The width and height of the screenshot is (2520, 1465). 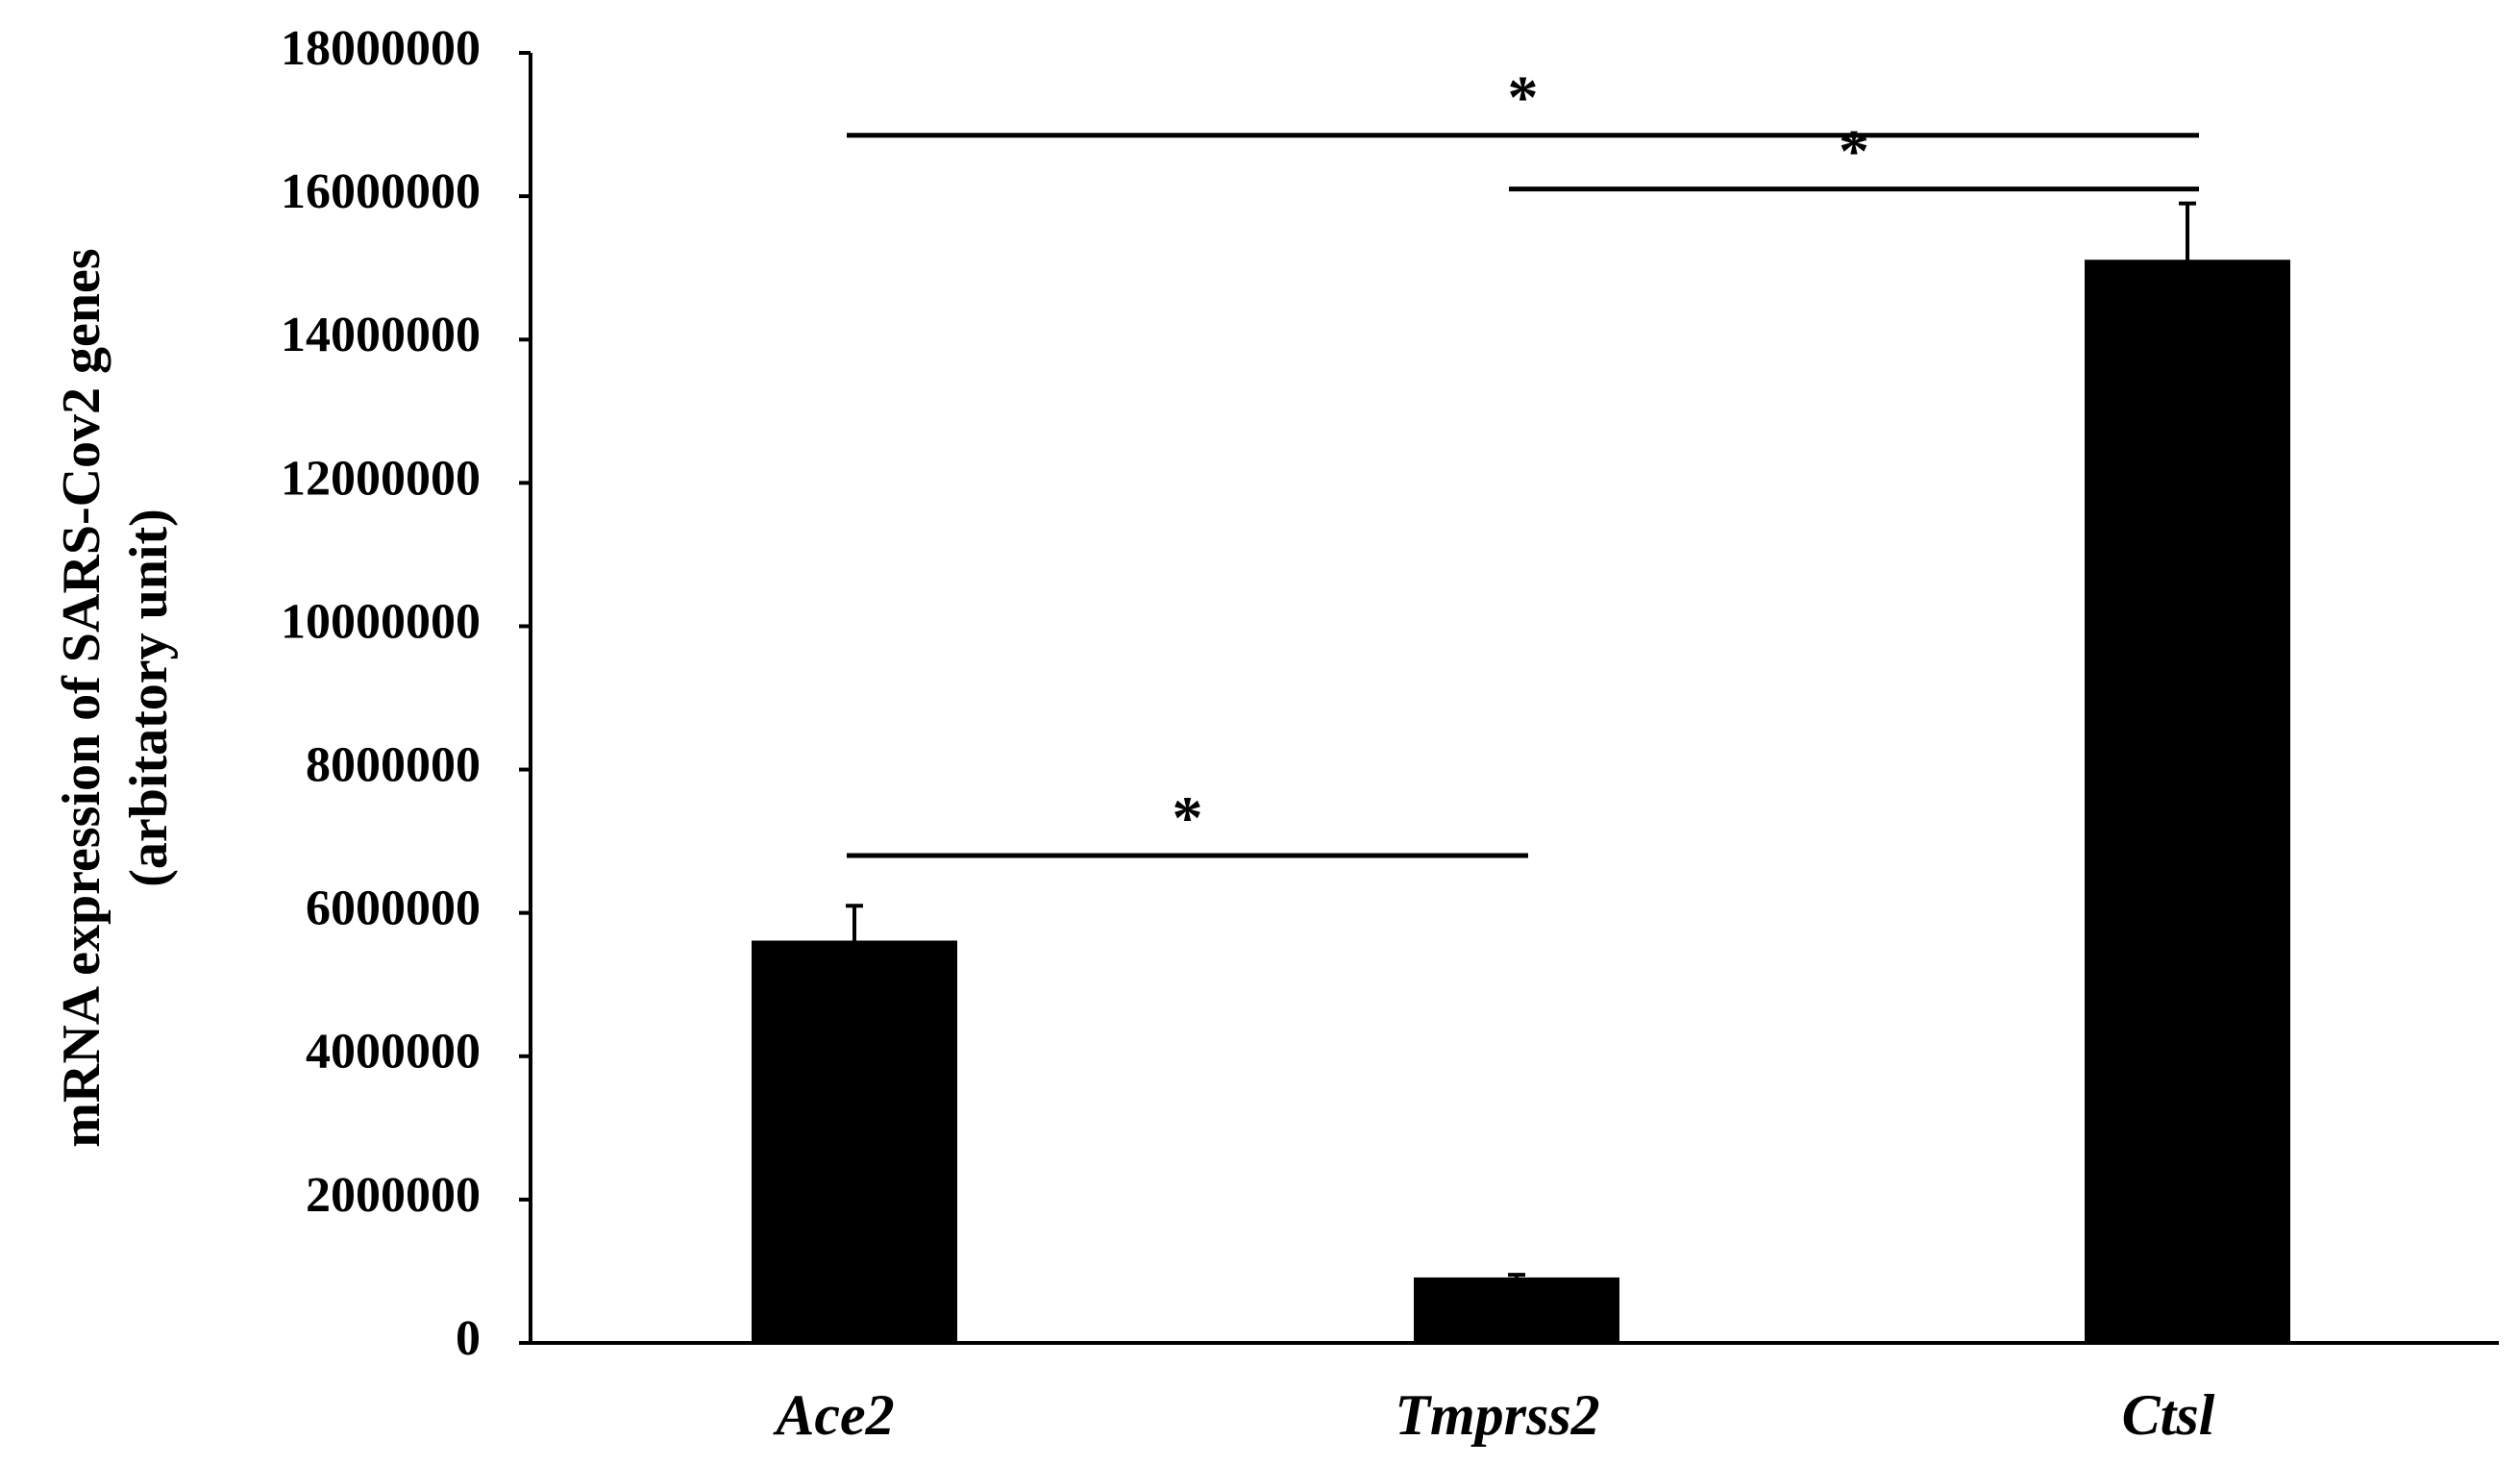 I want to click on y-tick-label: 14000000, so click(x=381, y=335).